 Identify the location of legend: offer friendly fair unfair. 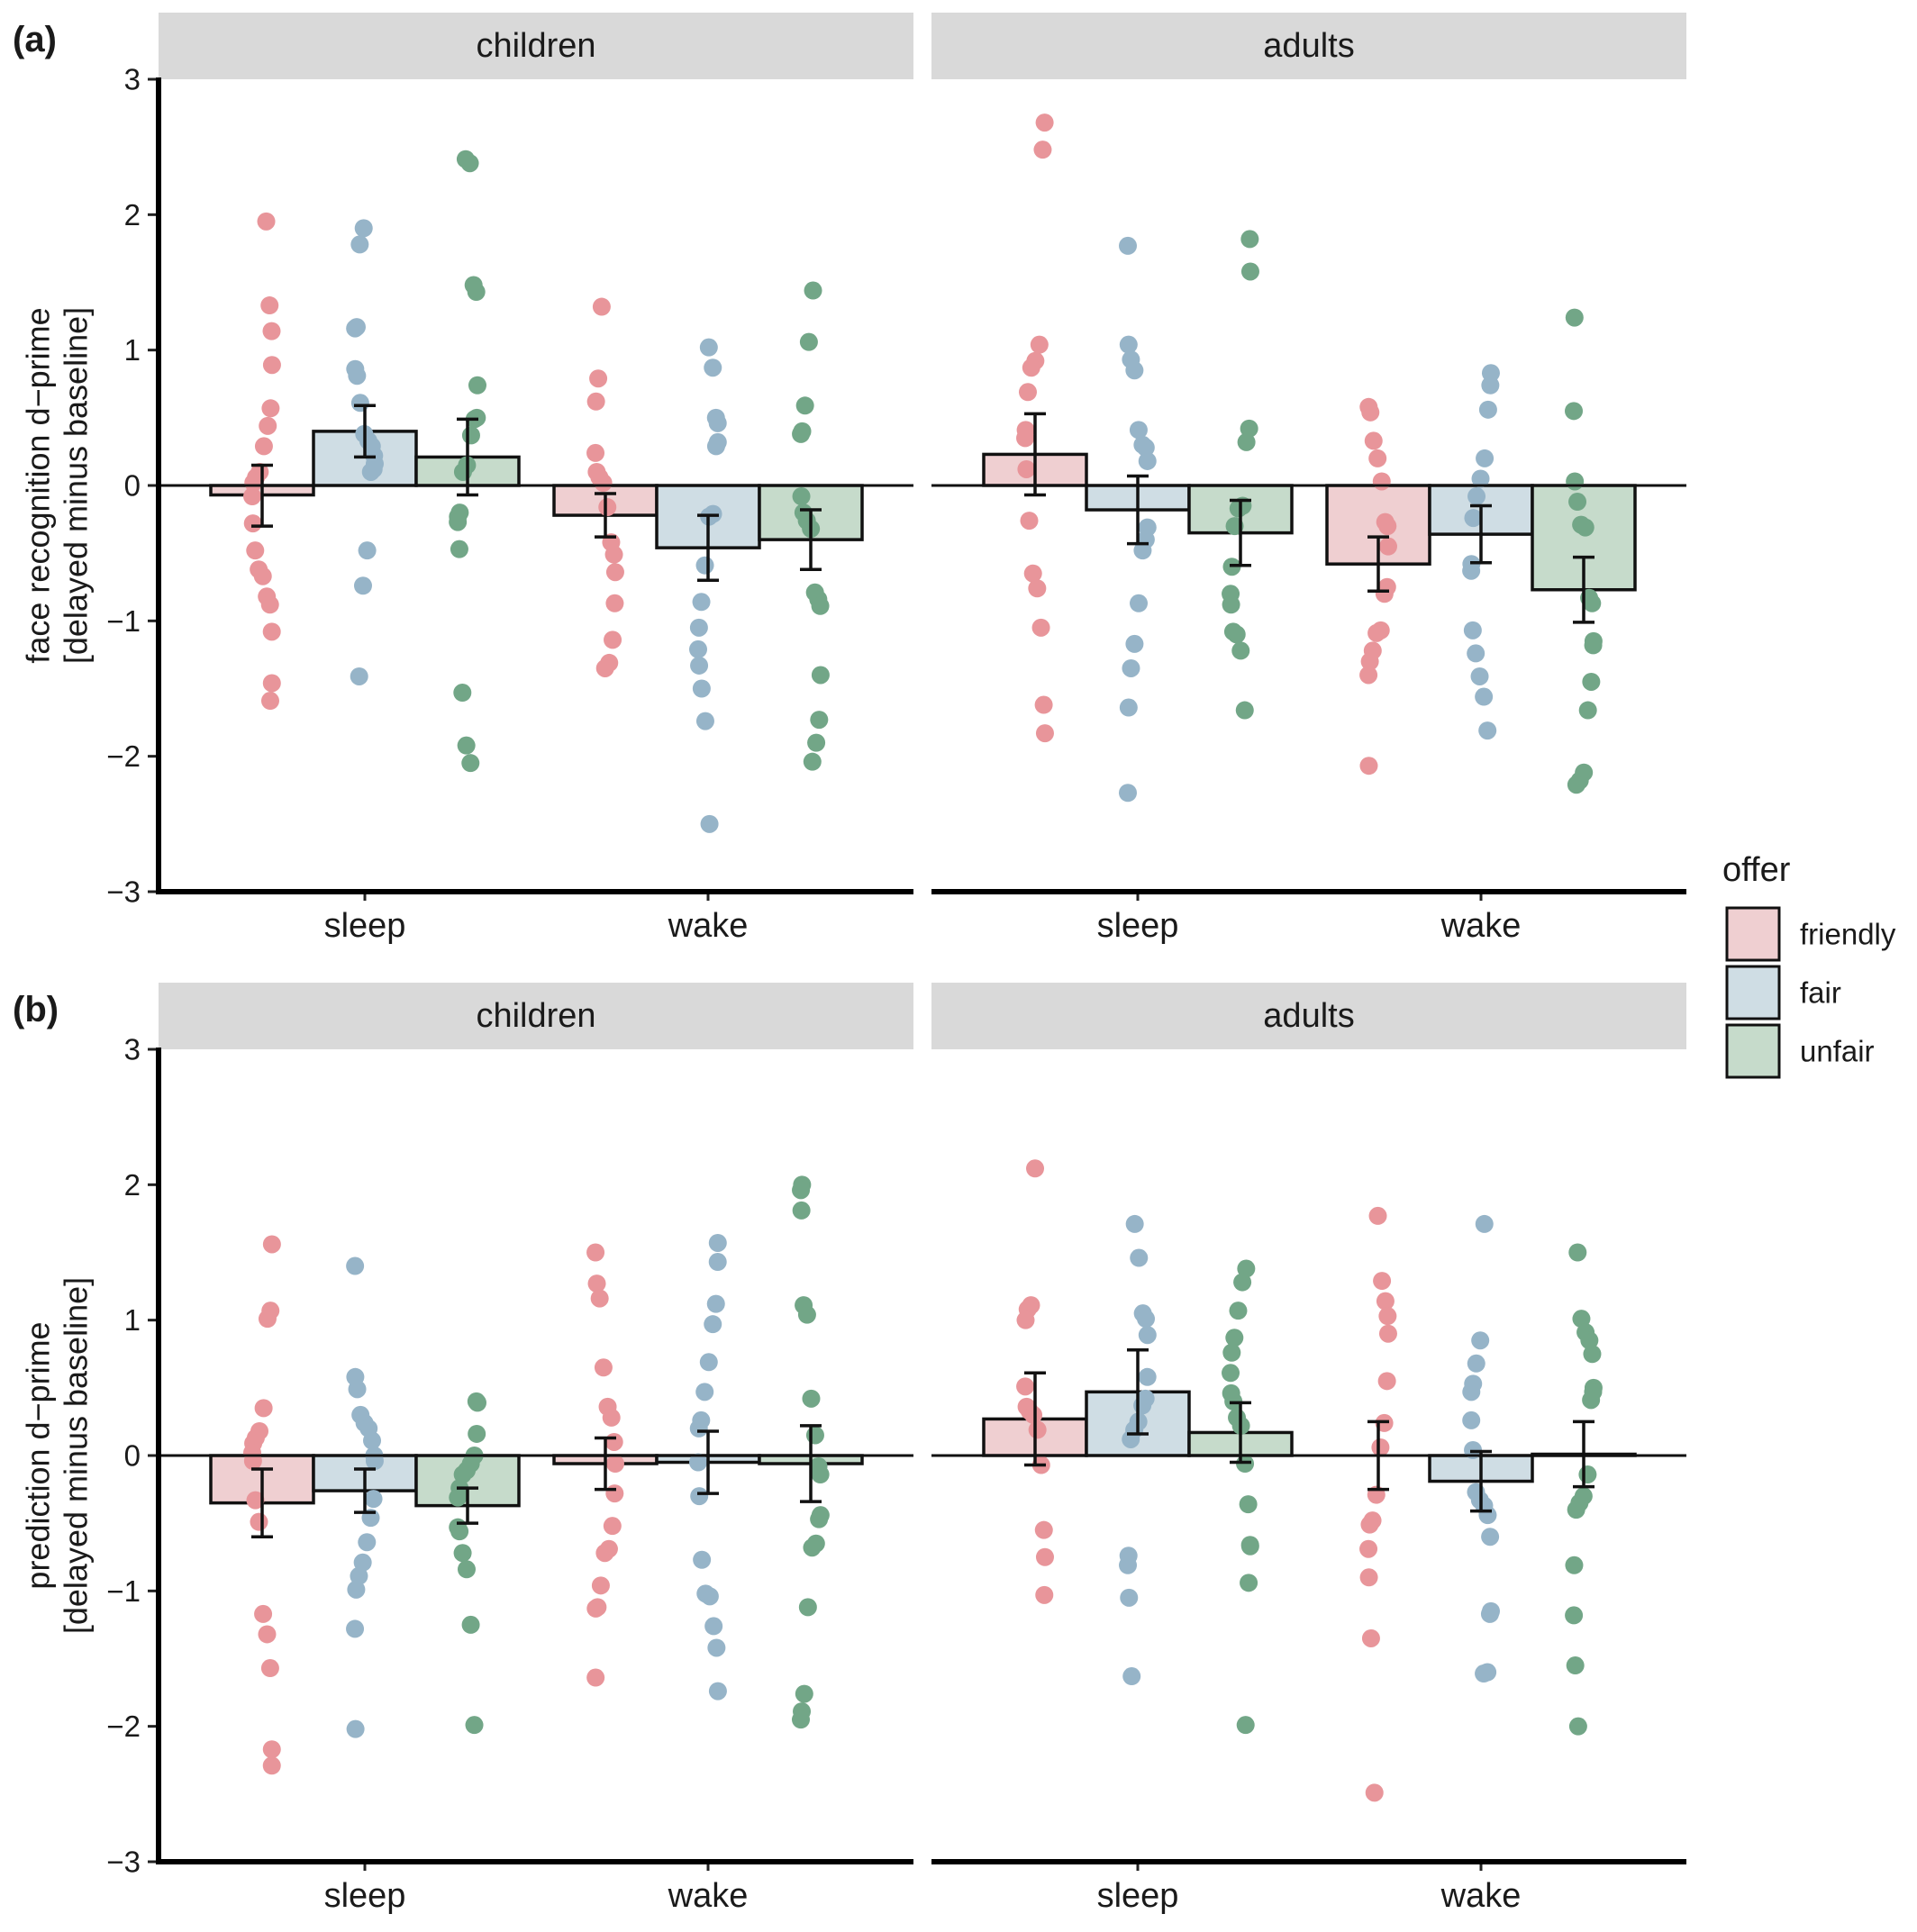
(1809, 965).